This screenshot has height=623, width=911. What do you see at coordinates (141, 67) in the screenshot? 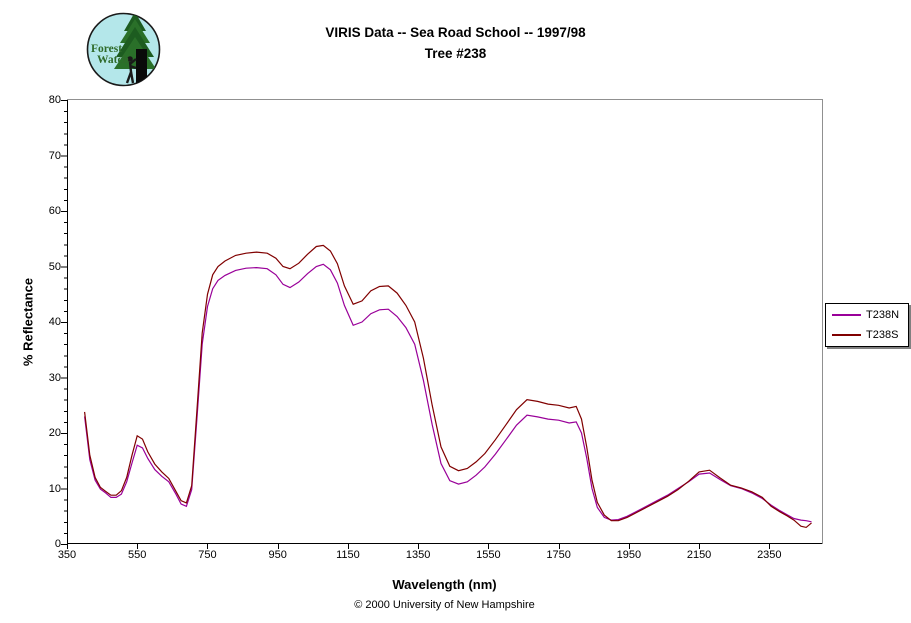
I see `tree-trunk` at bounding box center [141, 67].